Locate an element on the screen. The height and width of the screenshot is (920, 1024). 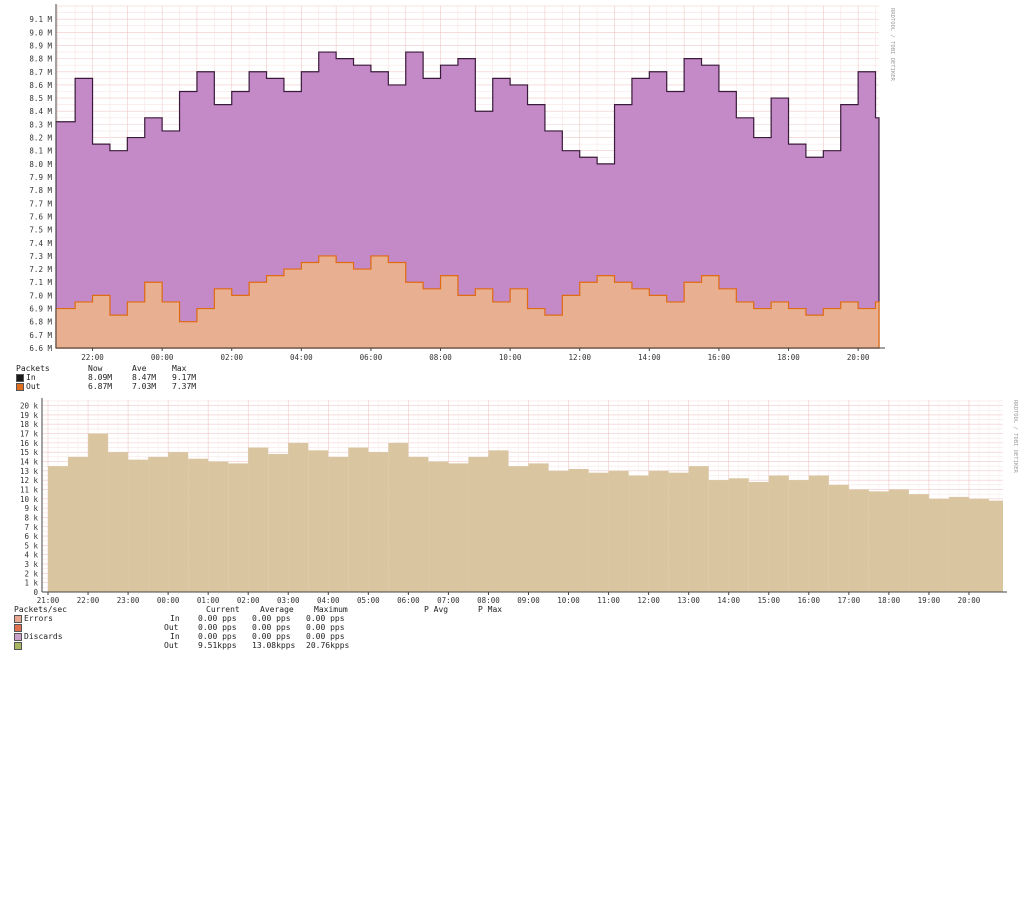
legend2-swatch-errors-in is located at coordinates (18, 619).